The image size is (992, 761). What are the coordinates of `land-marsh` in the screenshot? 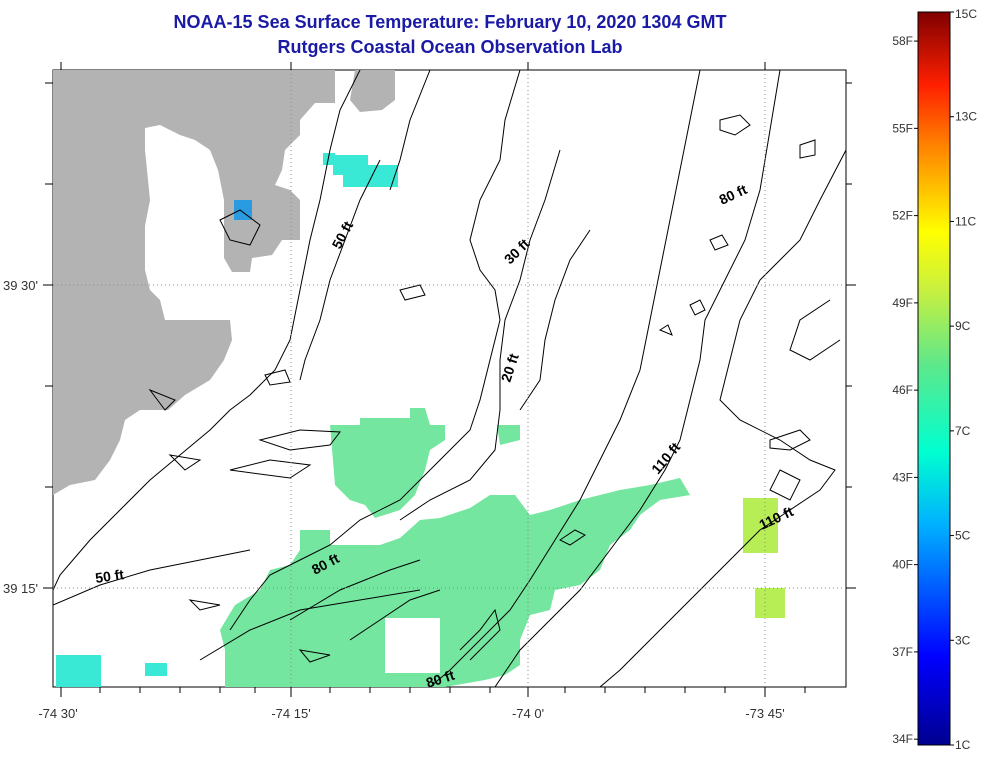 It's located at (182, 352).